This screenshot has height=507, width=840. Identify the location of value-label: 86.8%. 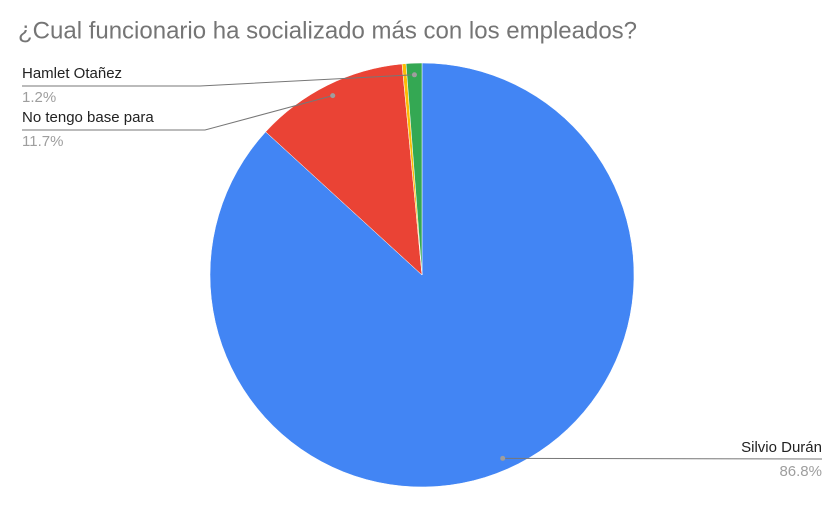
(800, 471).